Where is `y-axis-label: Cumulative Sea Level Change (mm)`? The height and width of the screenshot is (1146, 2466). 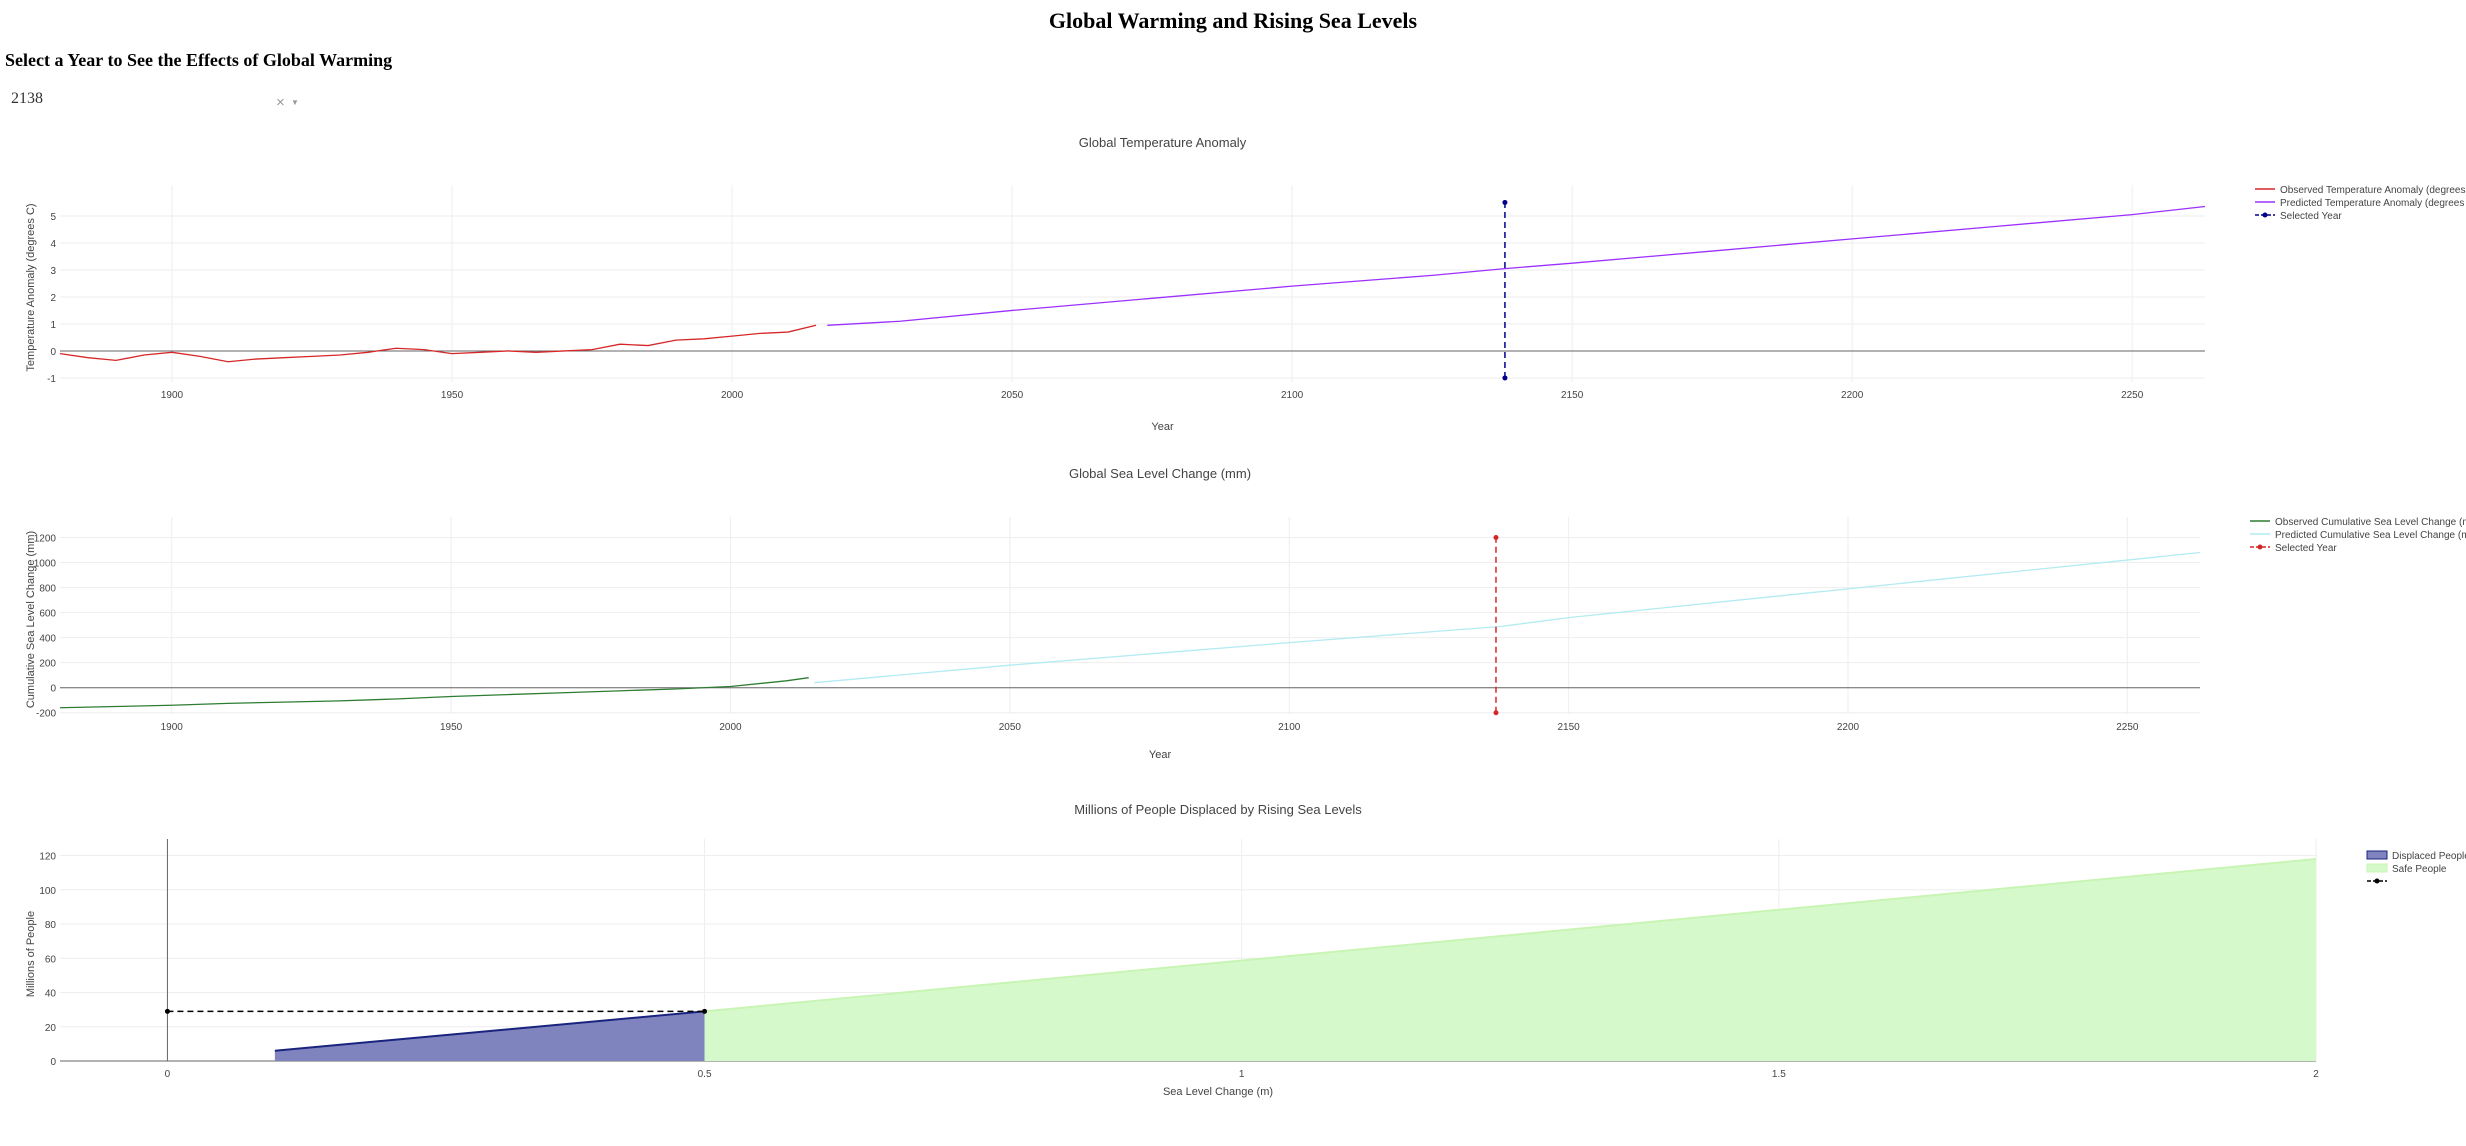
y-axis-label: Cumulative Sea Level Change (mm) is located at coordinates (31, 619).